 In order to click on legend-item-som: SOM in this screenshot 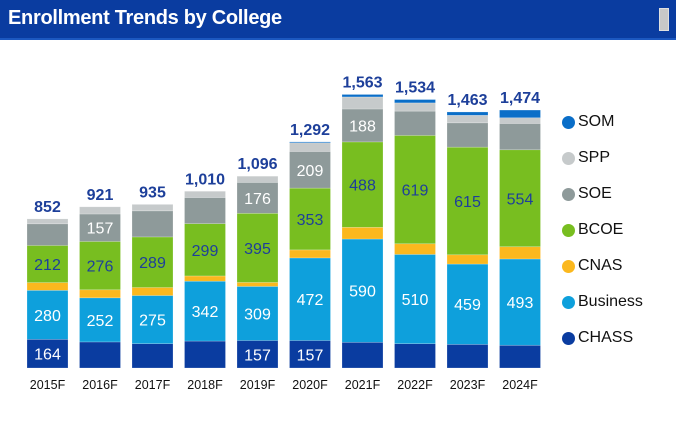, I will do `click(602, 122)`.